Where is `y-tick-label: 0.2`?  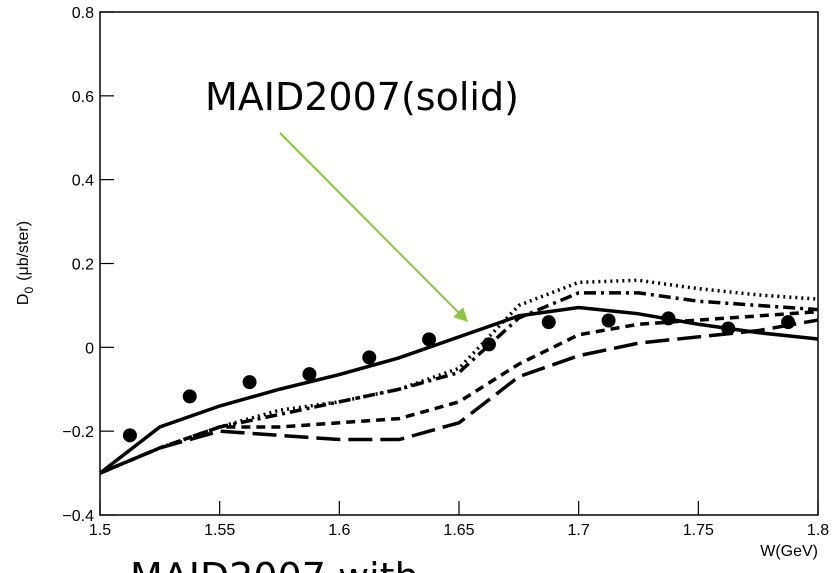 y-tick-label: 0.2 is located at coordinates (83, 265).